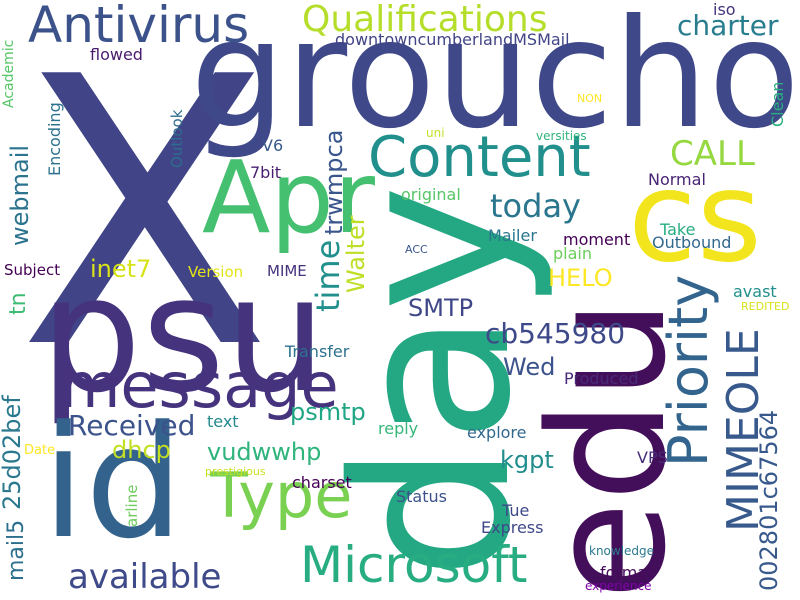  I want to click on word-tue: Tue, so click(516, 510).